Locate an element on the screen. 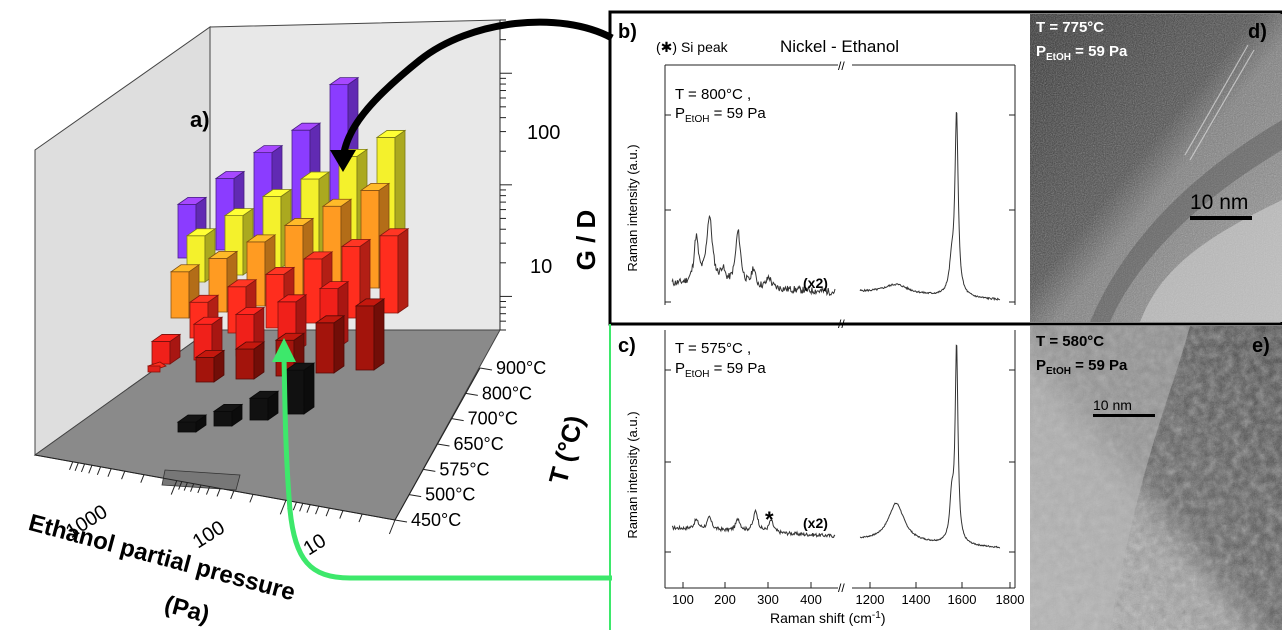 The width and height of the screenshot is (1282, 630). panel-d-temp: T = 775°C is located at coordinates (1070, 27).